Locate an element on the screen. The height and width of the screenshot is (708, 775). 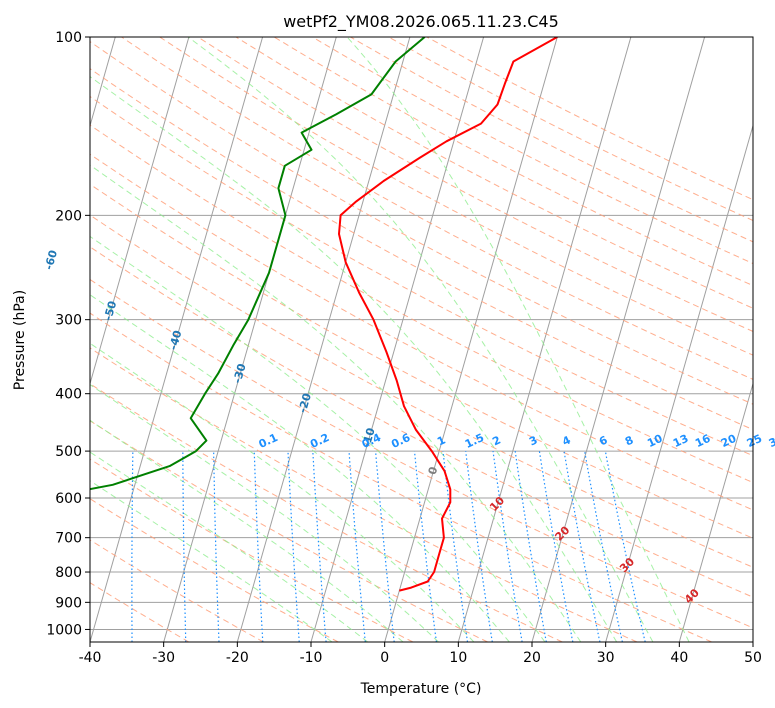
isotherm-label: -10 is located at coordinates (369, 437).